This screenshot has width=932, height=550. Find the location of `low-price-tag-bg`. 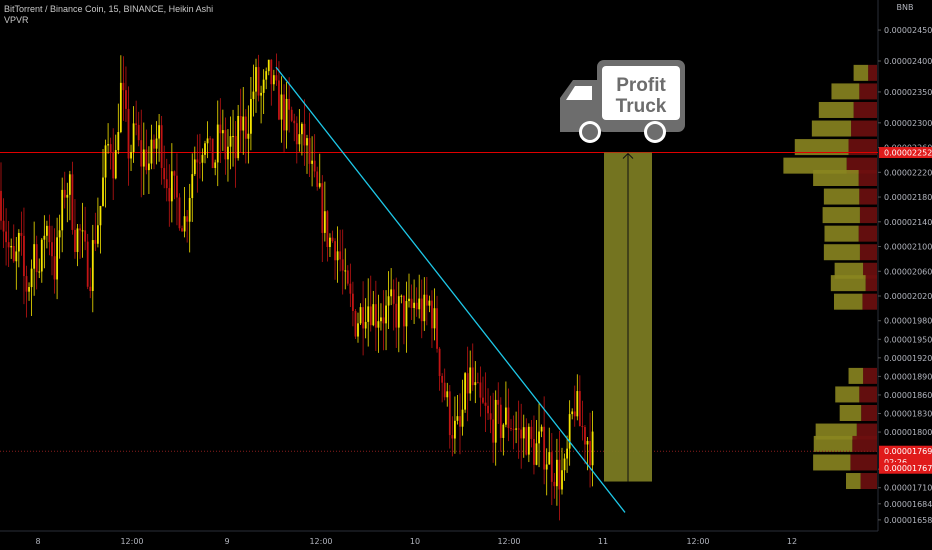

low-price-tag-bg is located at coordinates (905, 468).